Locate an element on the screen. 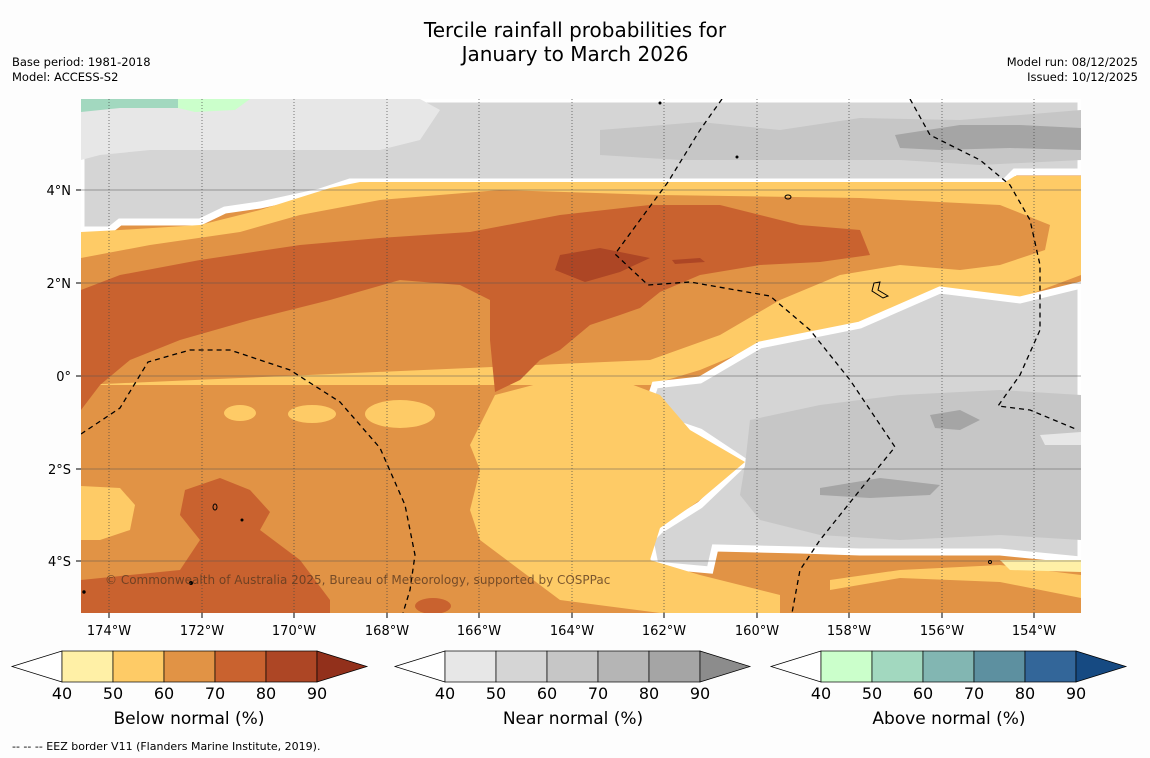 The height and width of the screenshot is (758, 1150). colorbars: 40 50 60 70 80 90 40 50 60 70 80 90 40 50 60 70 80 90 is located at coordinates (569, 676).